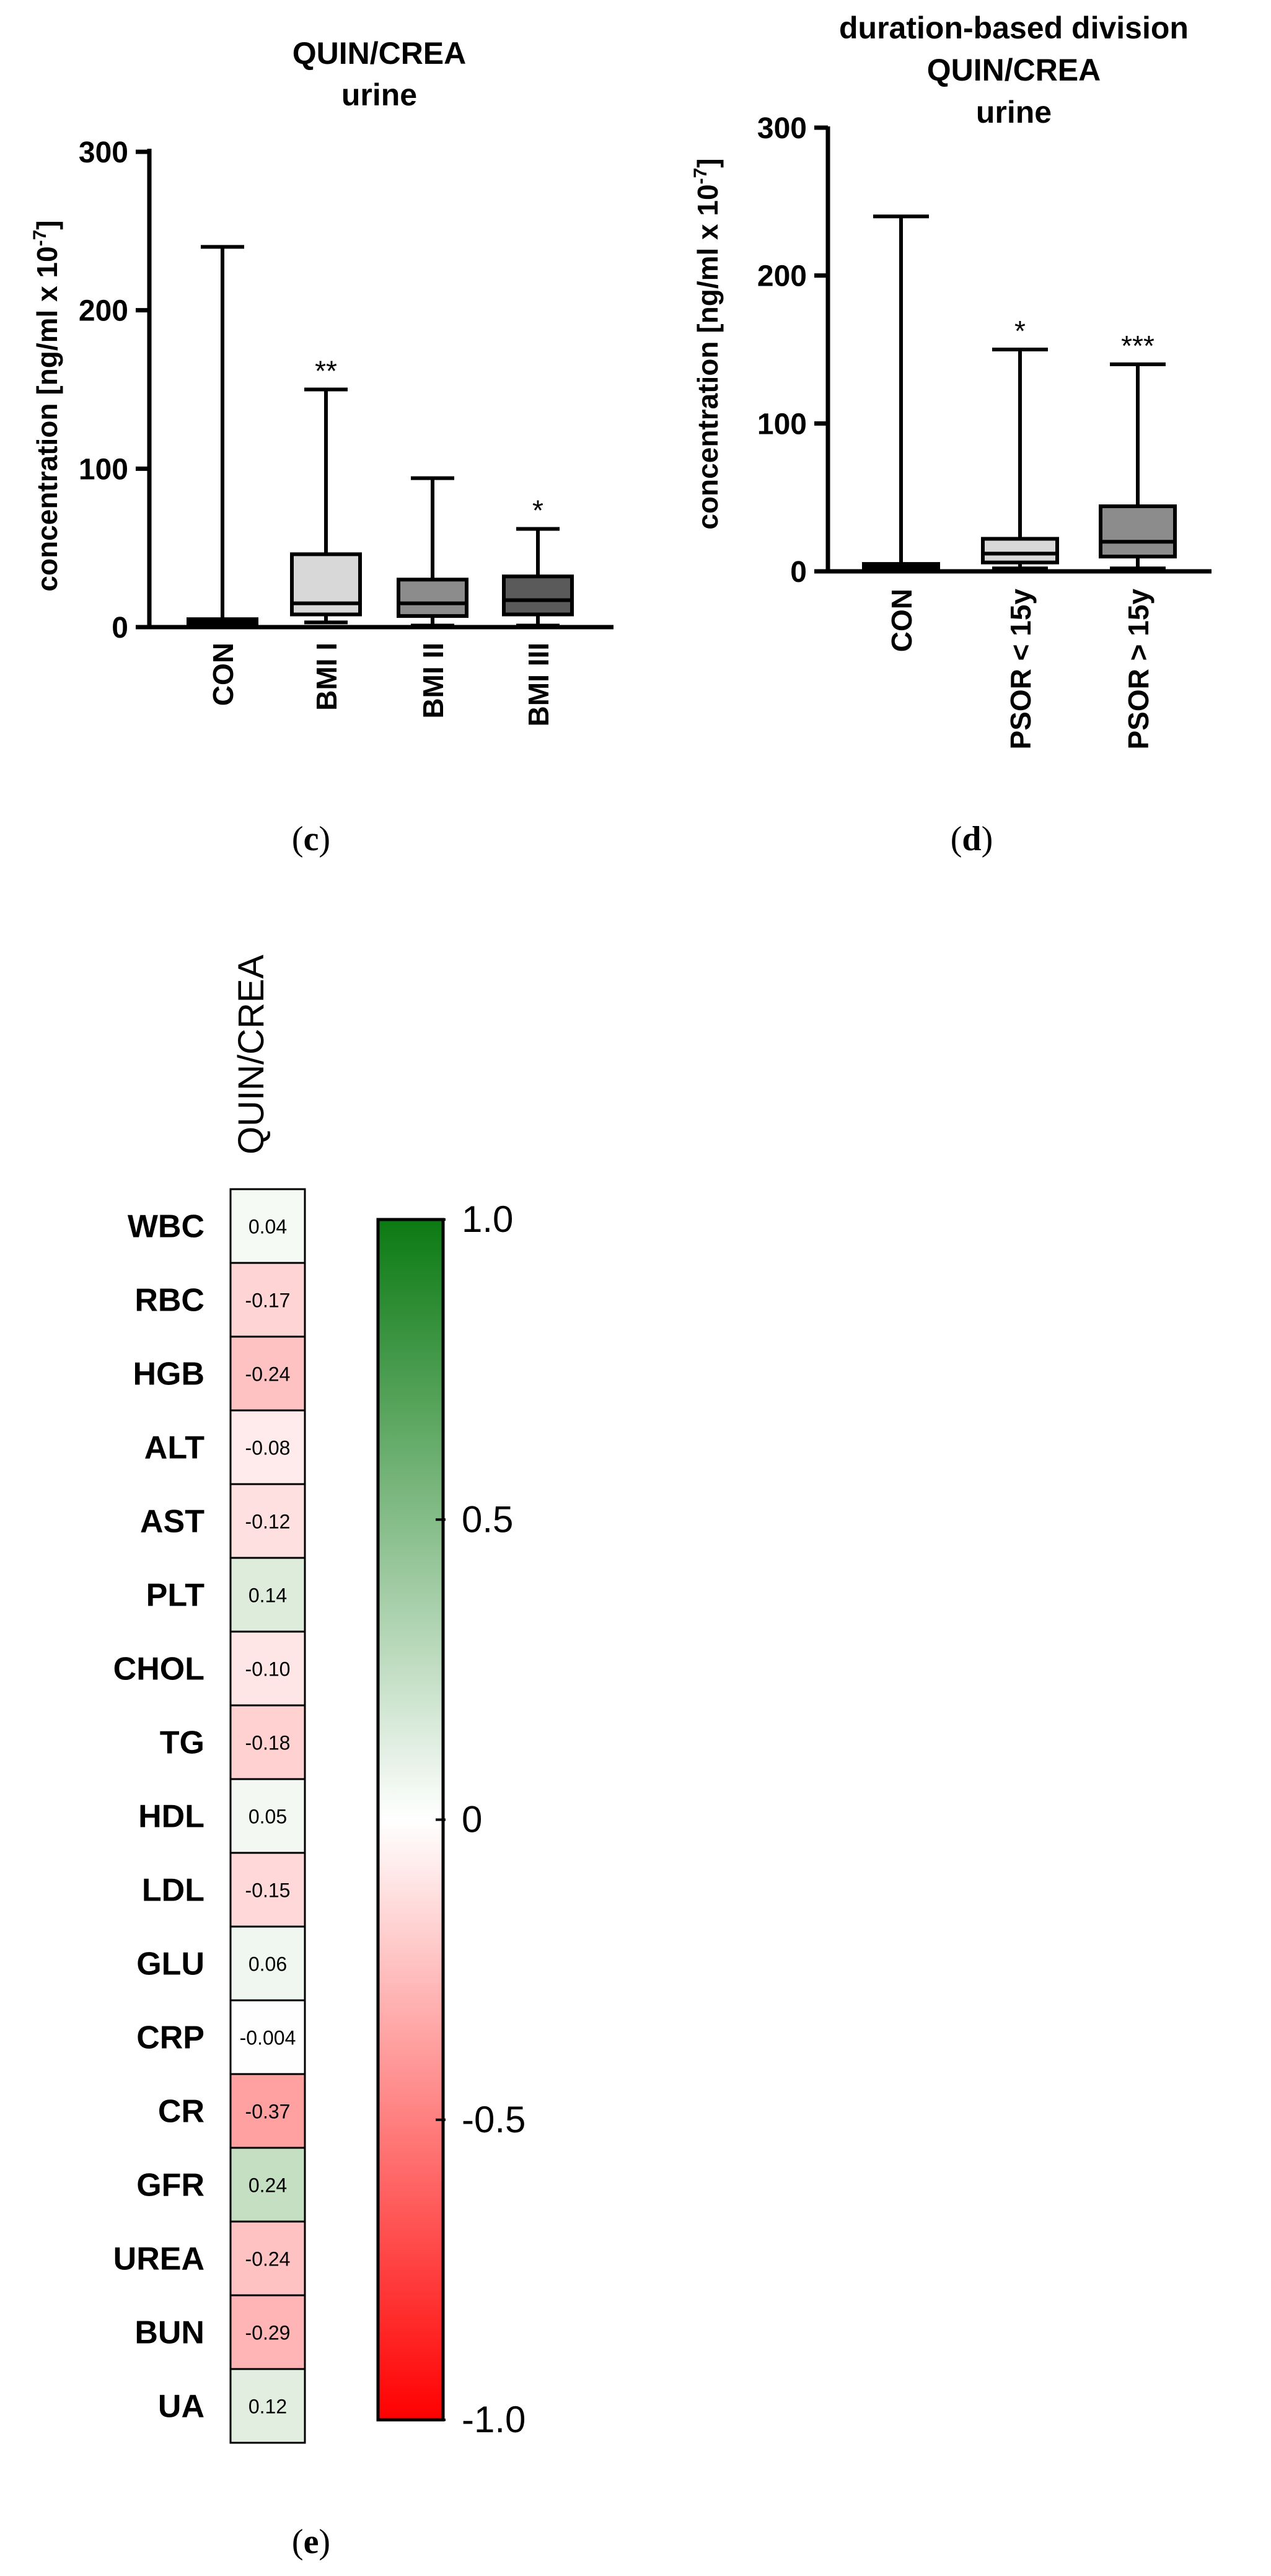 The width and height of the screenshot is (1271, 2576). Describe the element at coordinates (268, 2333) in the screenshot. I see `heatmap-cell-value-bun: -0.29` at that location.